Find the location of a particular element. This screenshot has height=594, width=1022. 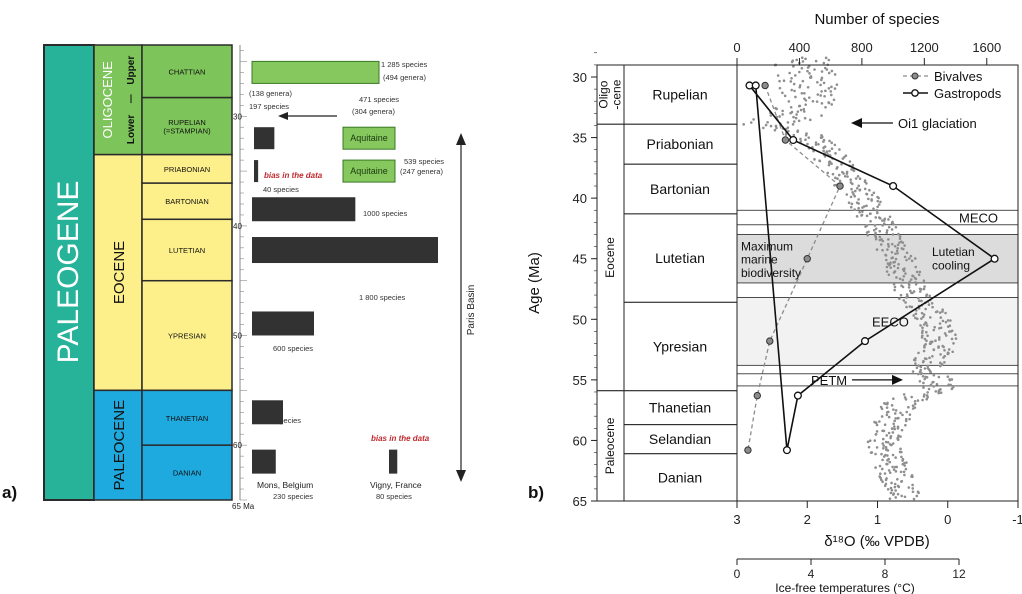

age-tick-label: 30 is located at coordinates (580, 77).